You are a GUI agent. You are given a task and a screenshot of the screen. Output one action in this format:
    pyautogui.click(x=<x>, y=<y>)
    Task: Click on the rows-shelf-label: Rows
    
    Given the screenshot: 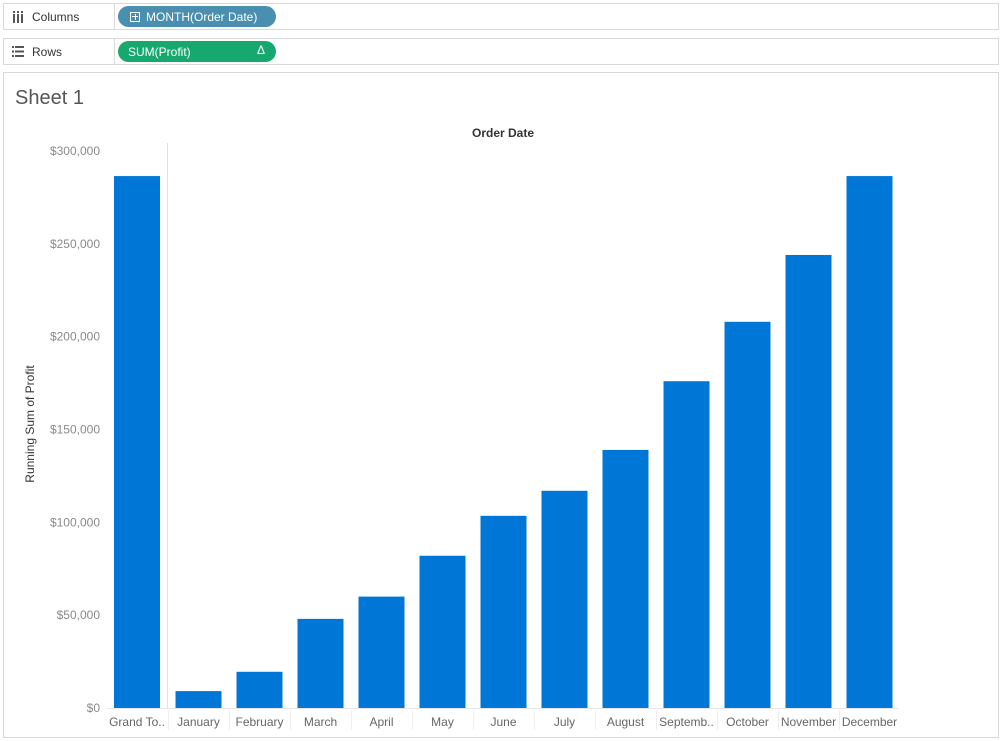 What is the action you would take?
    pyautogui.click(x=59, y=51)
    